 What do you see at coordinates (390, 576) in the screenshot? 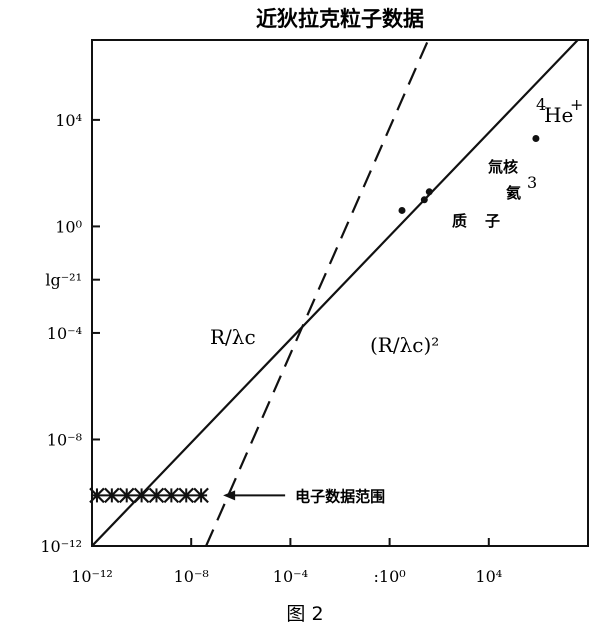
I see `x-tick-label: :10⁰` at bounding box center [390, 576].